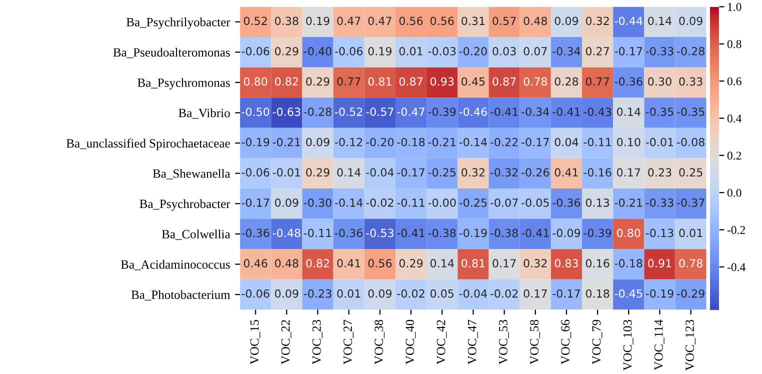 The image size is (762, 374). I want to click on data-label: 0.52, so click(255, 21).